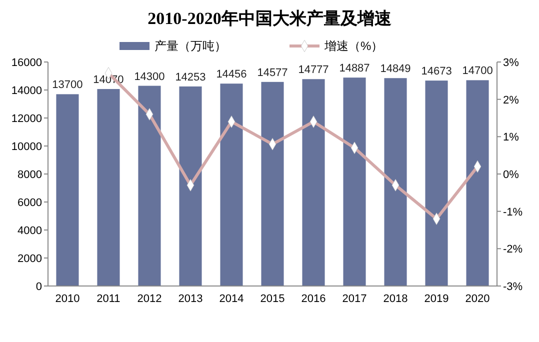 The image size is (539, 342). Describe the element at coordinates (395, 69) in the screenshot. I see `data-label: 14849` at that location.